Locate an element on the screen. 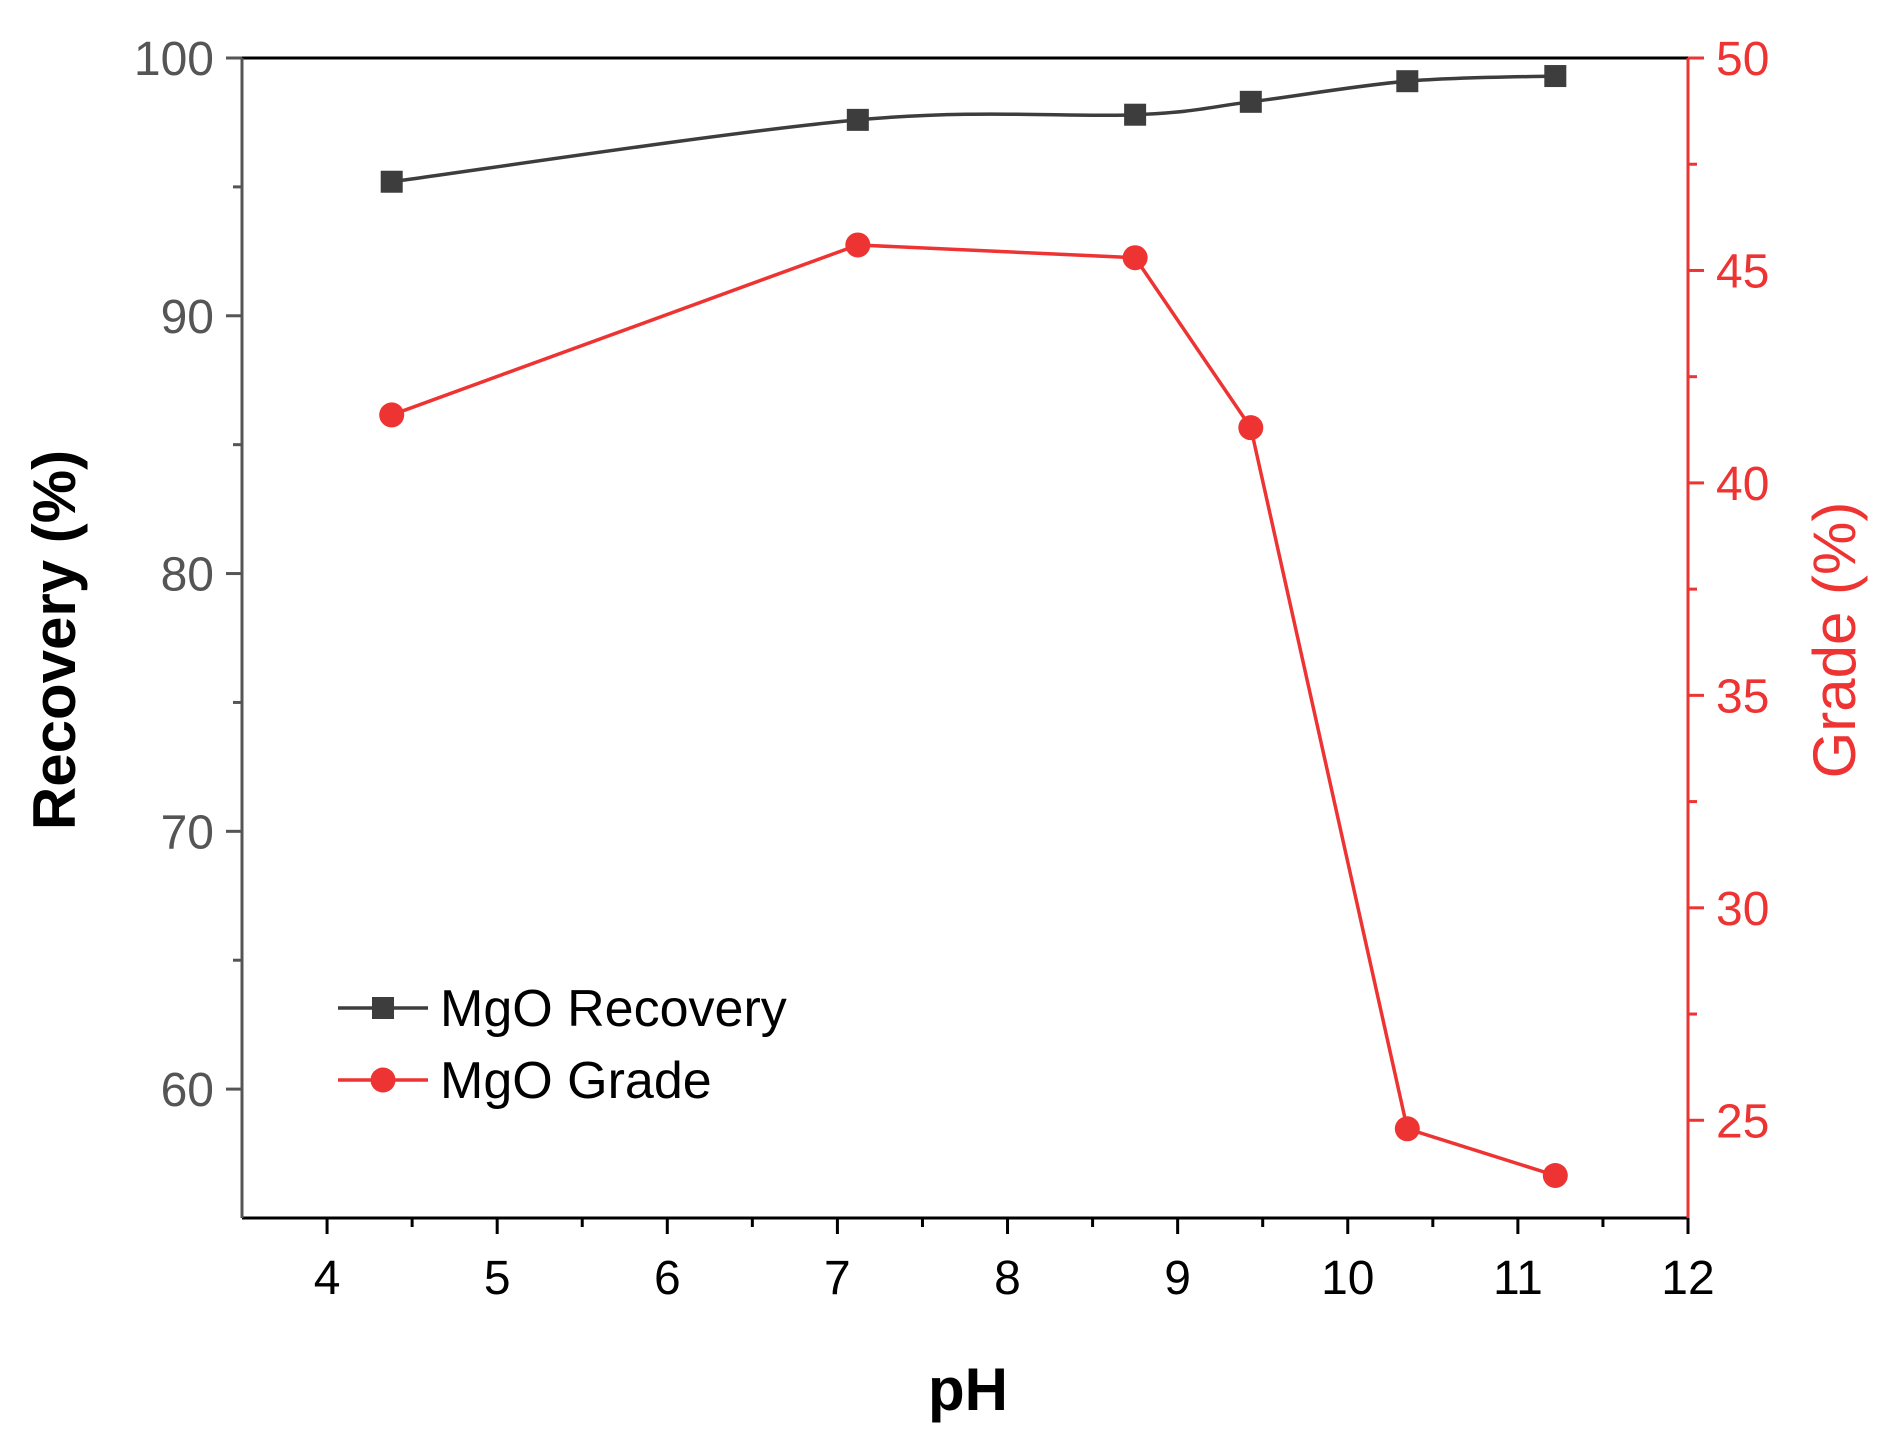  x-tick-label: 9 is located at coordinates (1177, 1278).